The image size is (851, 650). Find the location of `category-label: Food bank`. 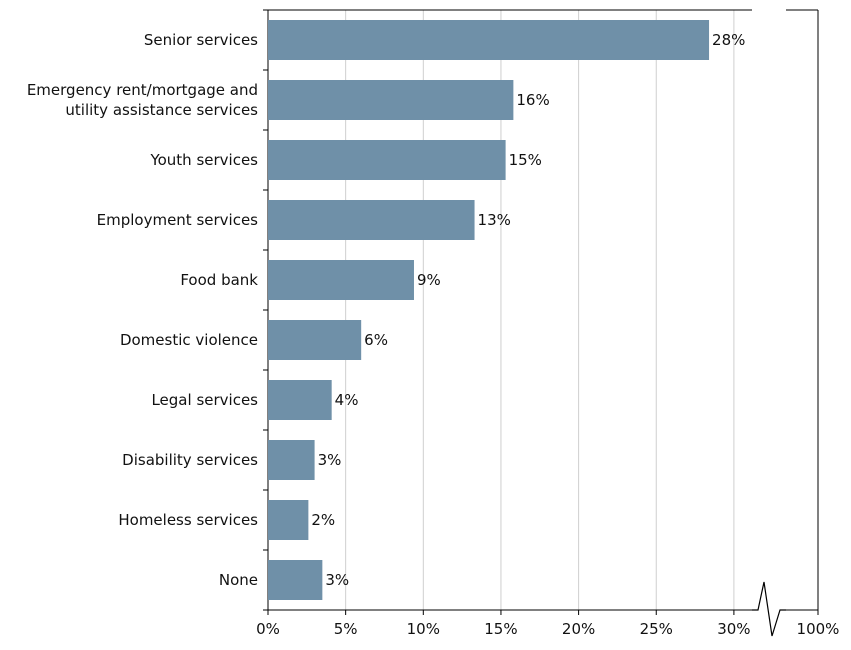

category-label: Food bank is located at coordinates (219, 280).